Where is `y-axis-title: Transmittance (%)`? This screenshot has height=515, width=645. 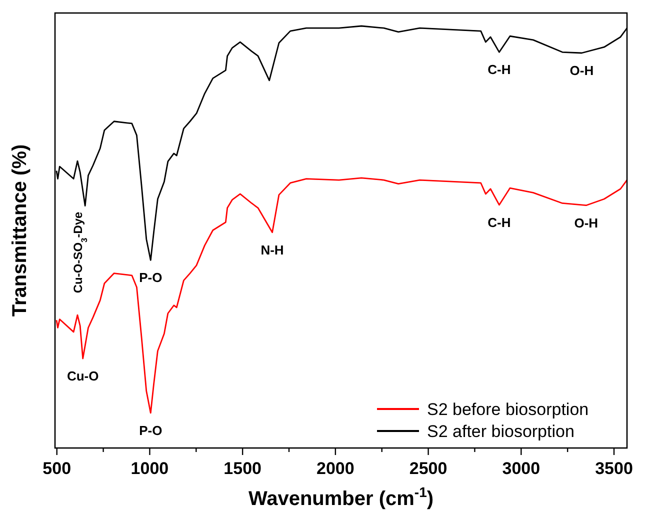
y-axis-title: Transmittance (%) is located at coordinates (20, 230).